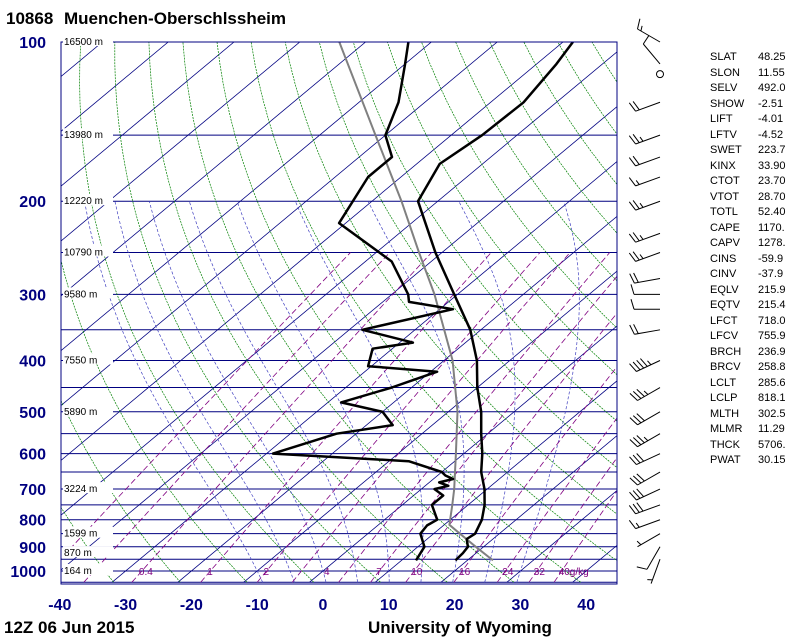 This screenshot has width=800, height=640. I want to click on temperature-tick-label: 30, so click(521, 605).